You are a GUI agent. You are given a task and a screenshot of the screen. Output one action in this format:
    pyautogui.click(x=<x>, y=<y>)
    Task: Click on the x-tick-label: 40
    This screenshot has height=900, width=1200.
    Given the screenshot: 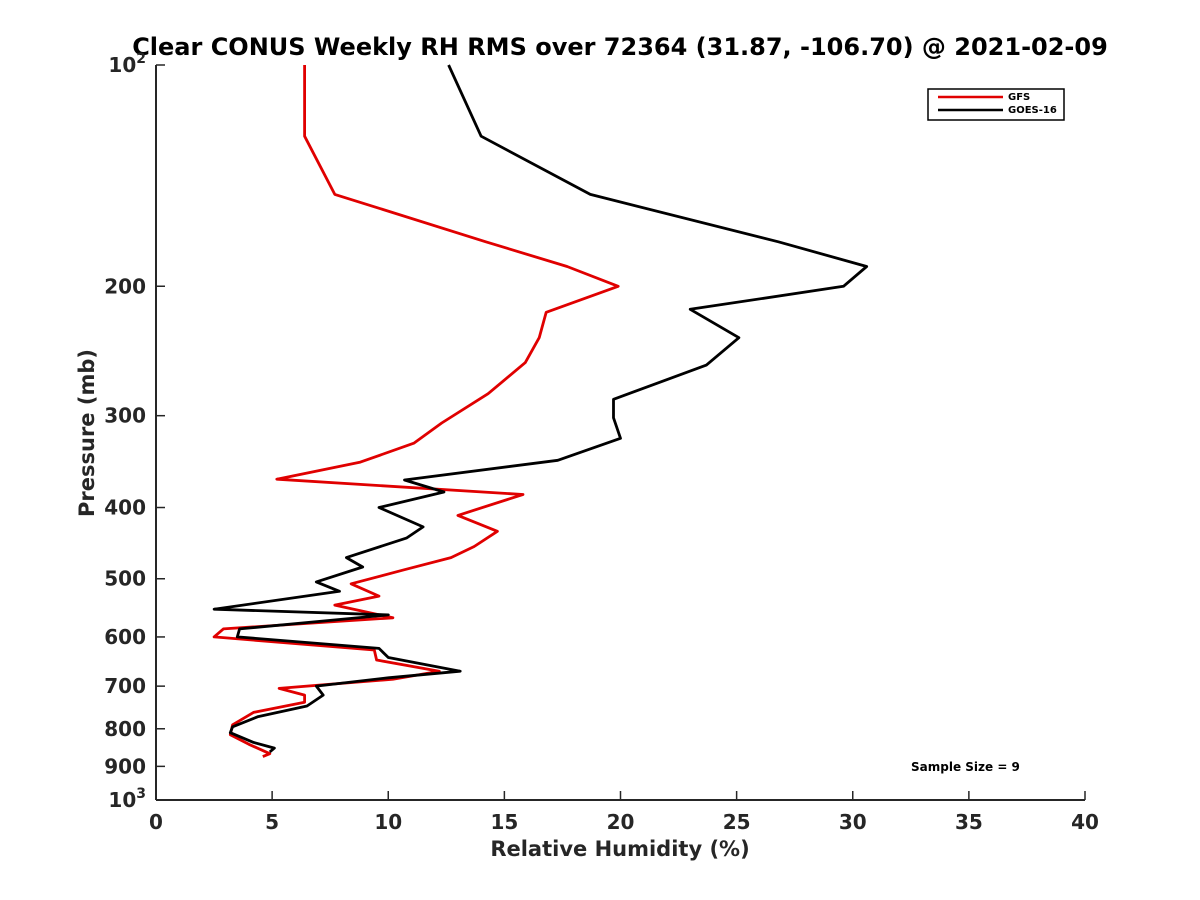 What is the action you would take?
    pyautogui.click(x=1085, y=822)
    